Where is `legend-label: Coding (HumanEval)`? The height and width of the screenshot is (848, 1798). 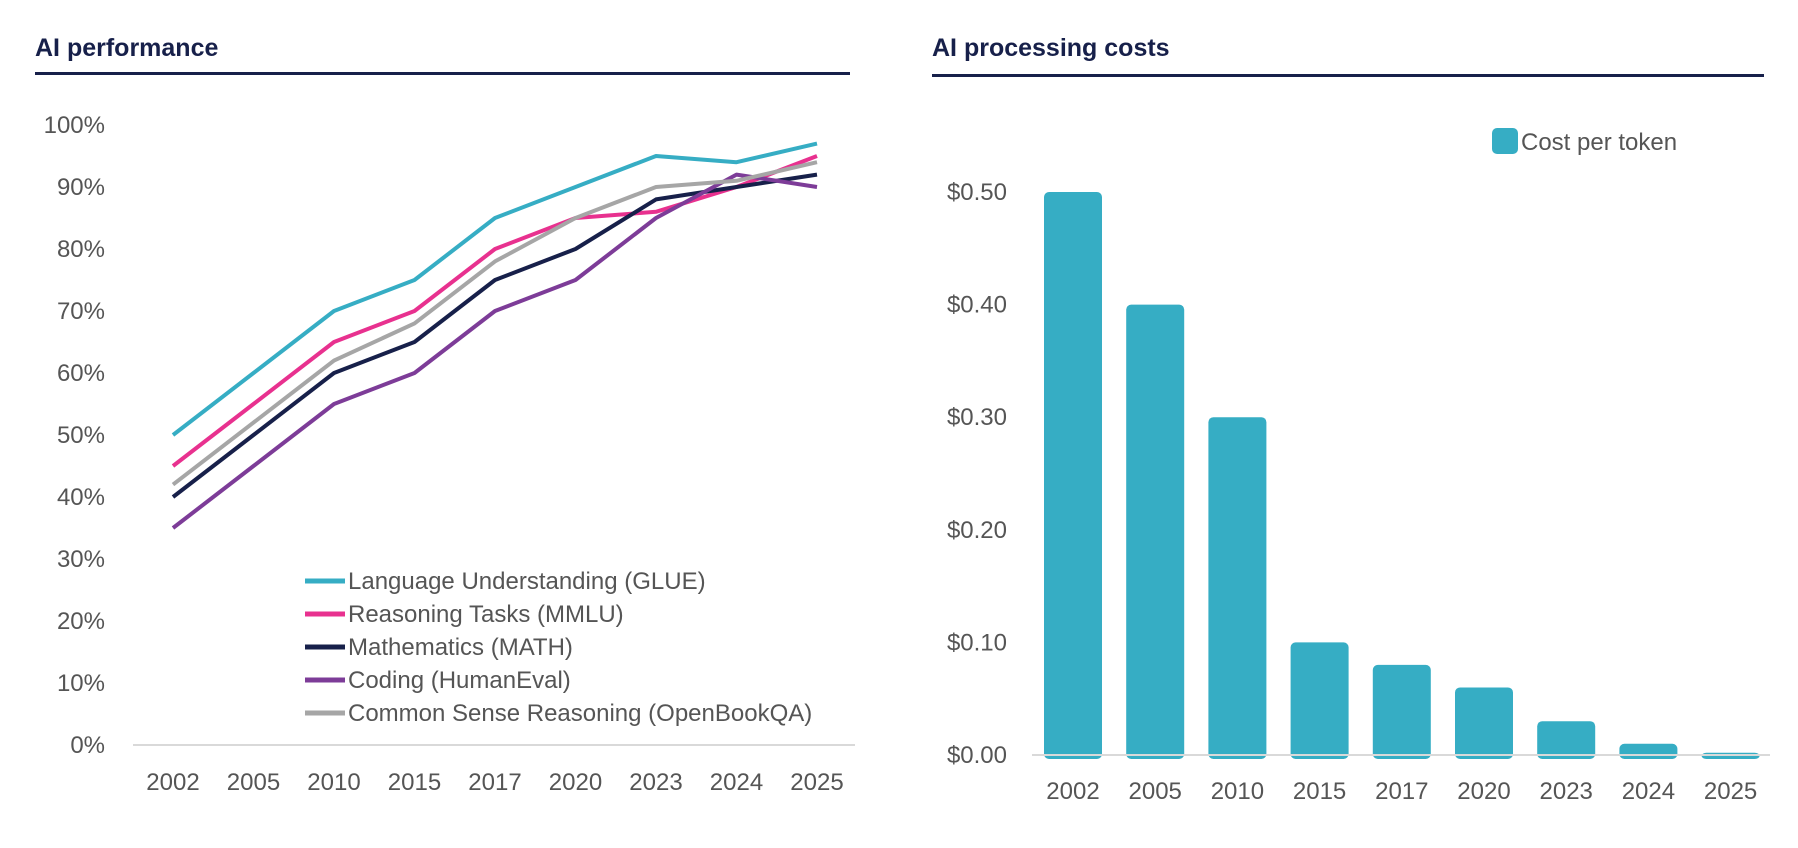
legend-label: Coding (HumanEval) is located at coordinates (459, 680).